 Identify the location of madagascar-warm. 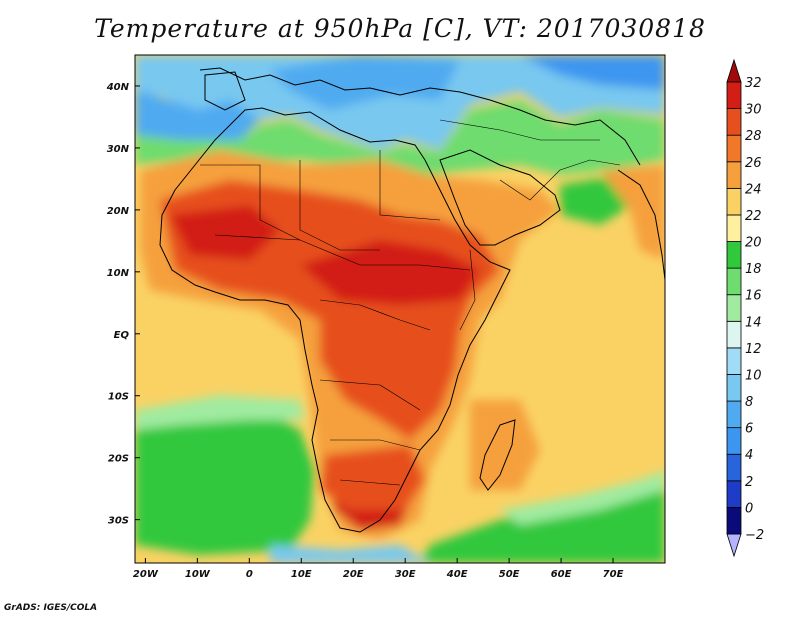
(505, 445).